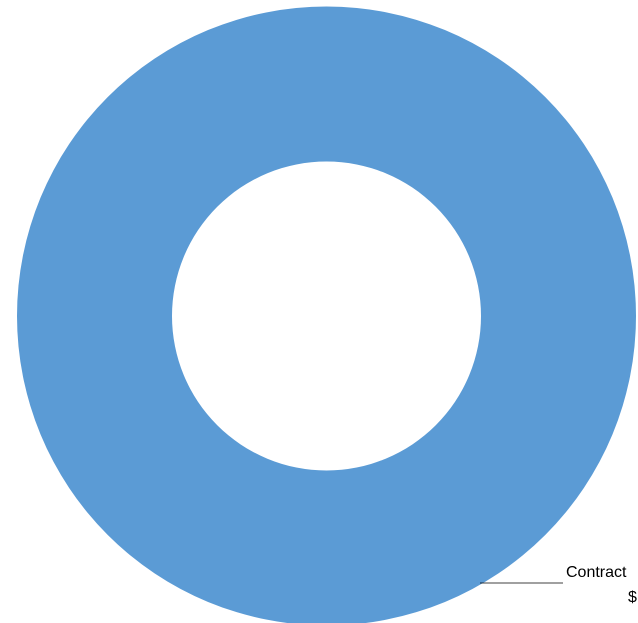 The width and height of the screenshot is (638, 623). I want to click on category-label: Contract, so click(596, 572).